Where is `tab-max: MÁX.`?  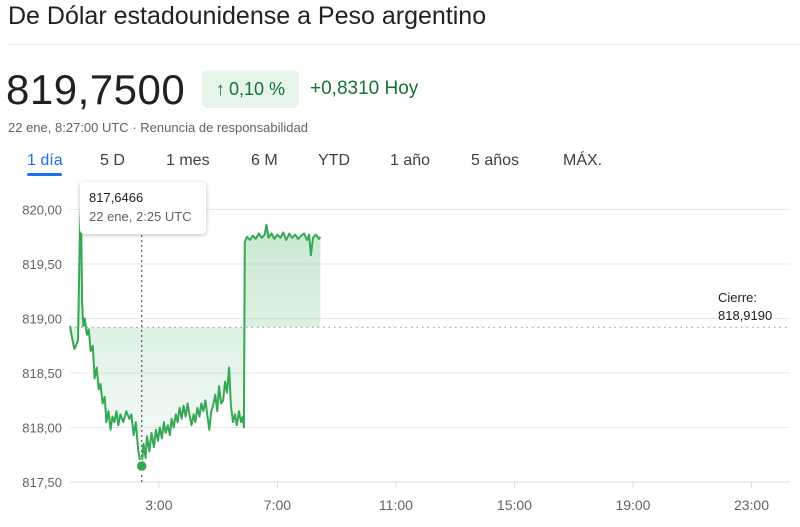
tab-max: MÁX. is located at coordinates (583, 160).